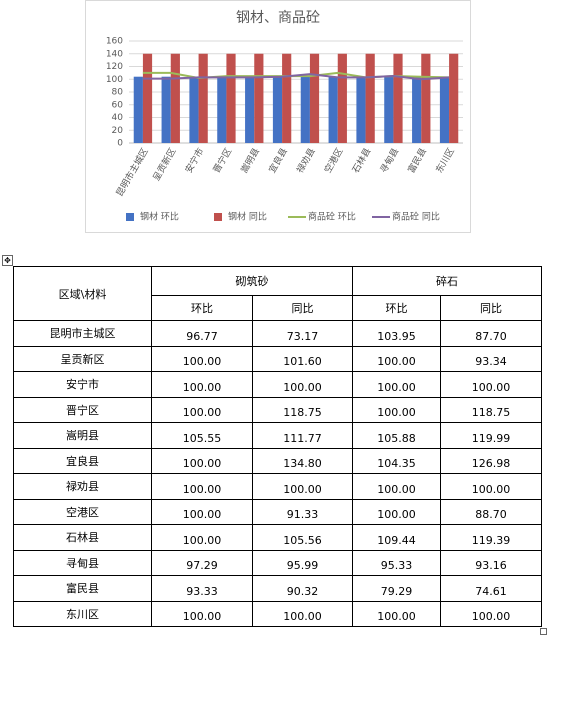 This screenshot has height=703, width=577. Describe the element at coordinates (131, 172) in the screenshot. I see `x-tick-label: 昆明市主城区` at that location.